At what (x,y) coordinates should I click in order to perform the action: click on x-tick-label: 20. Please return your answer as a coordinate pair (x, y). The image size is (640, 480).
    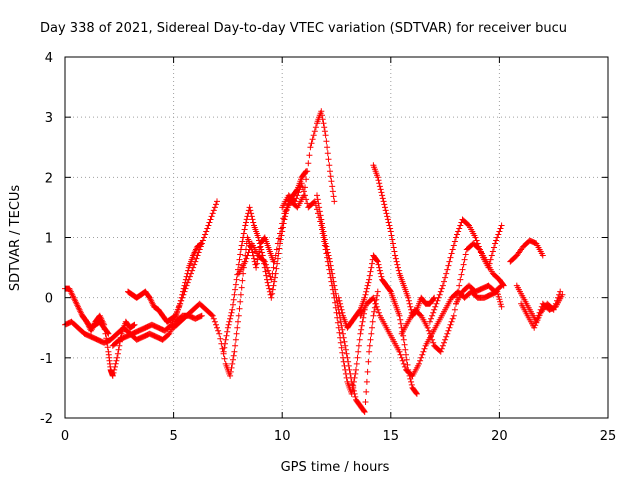
    Looking at the image, I should click on (499, 436).